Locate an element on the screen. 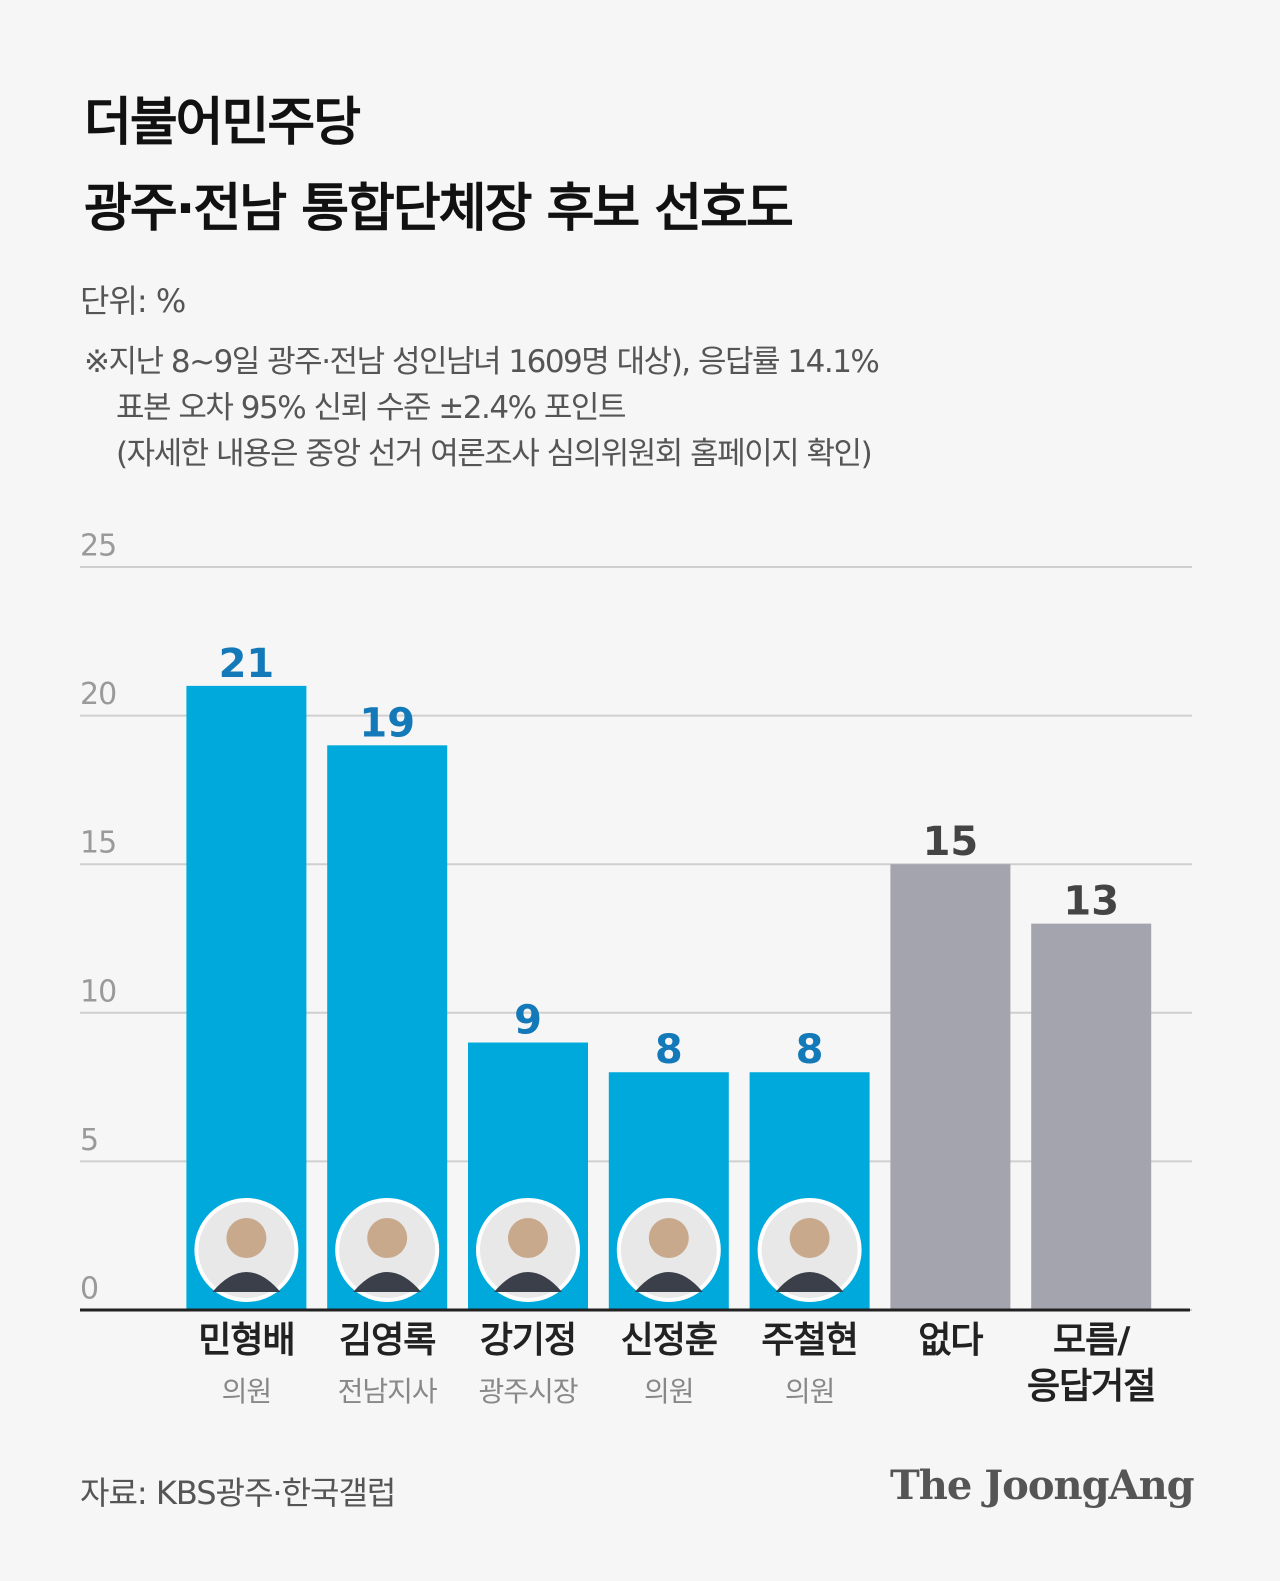  x-tick-sublabel: 전남지사 is located at coordinates (387, 1391).